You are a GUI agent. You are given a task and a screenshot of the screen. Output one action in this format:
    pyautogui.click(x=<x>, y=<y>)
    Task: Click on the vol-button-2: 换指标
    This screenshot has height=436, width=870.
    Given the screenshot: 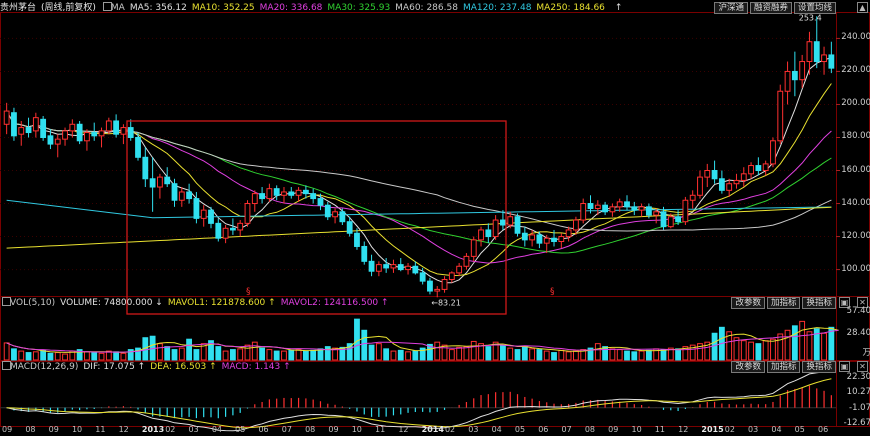 What is the action you would take?
    pyautogui.click(x=819, y=303)
    